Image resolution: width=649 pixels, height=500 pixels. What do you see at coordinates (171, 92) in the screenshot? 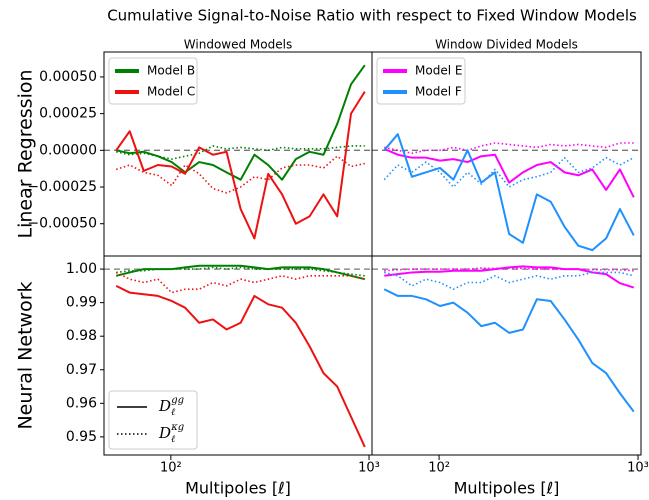
I see `legend-label: Model C` at bounding box center [171, 92].